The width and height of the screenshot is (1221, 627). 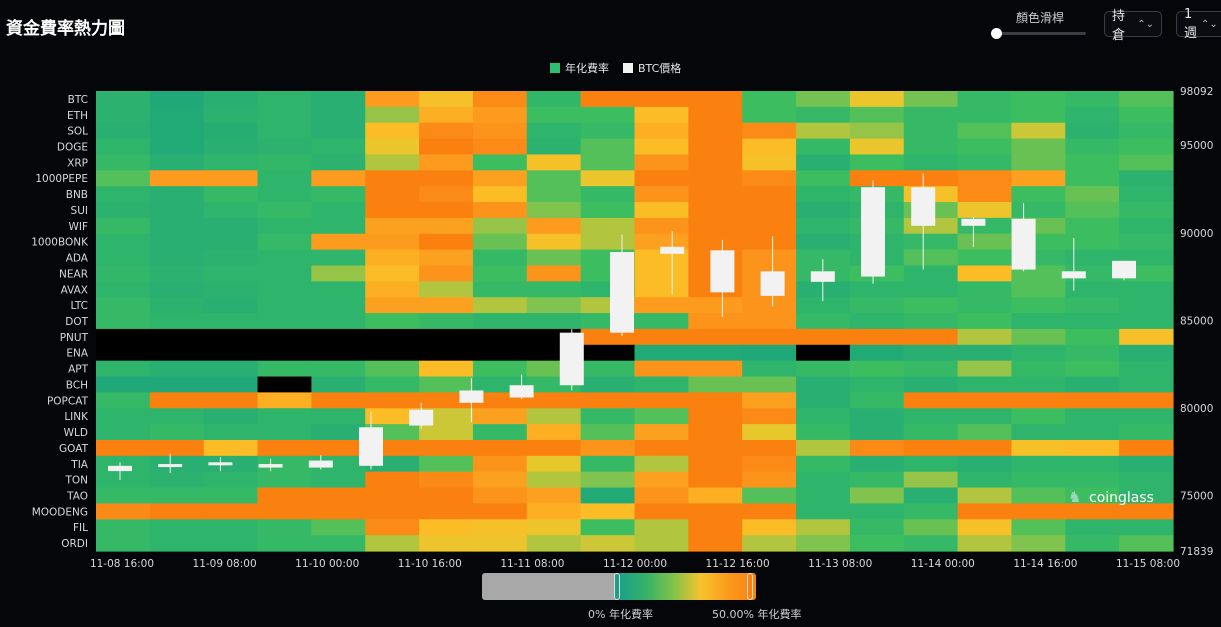 What do you see at coordinates (579, 68) in the screenshot?
I see `legend-item-funding: 年化費率` at bounding box center [579, 68].